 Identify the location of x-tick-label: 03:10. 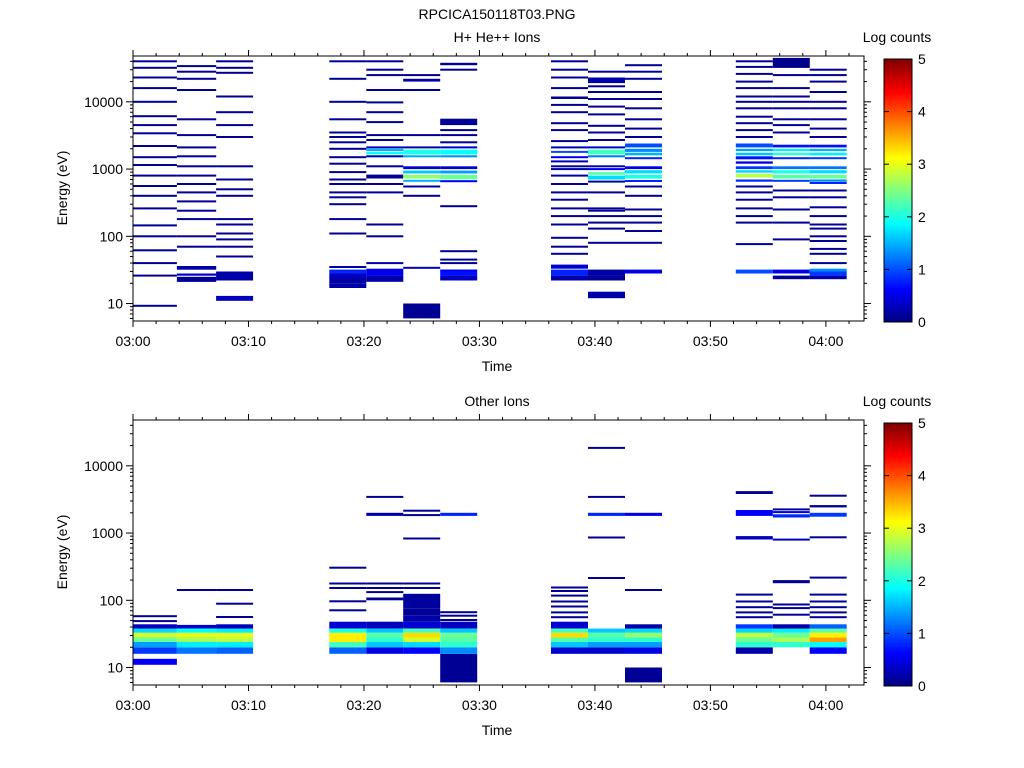
(248, 705).